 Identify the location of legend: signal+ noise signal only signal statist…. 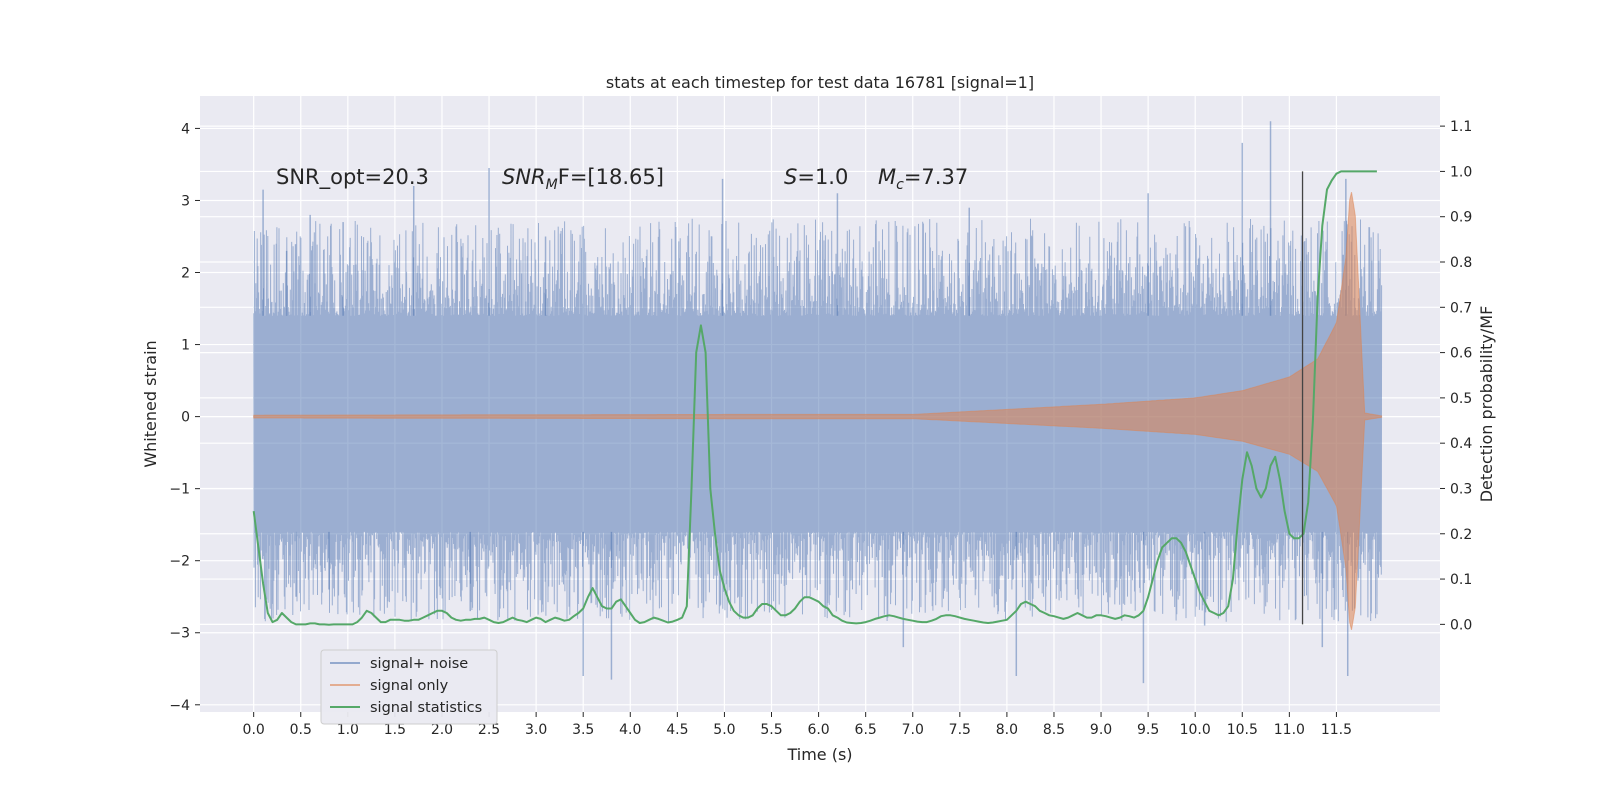
(409, 687).